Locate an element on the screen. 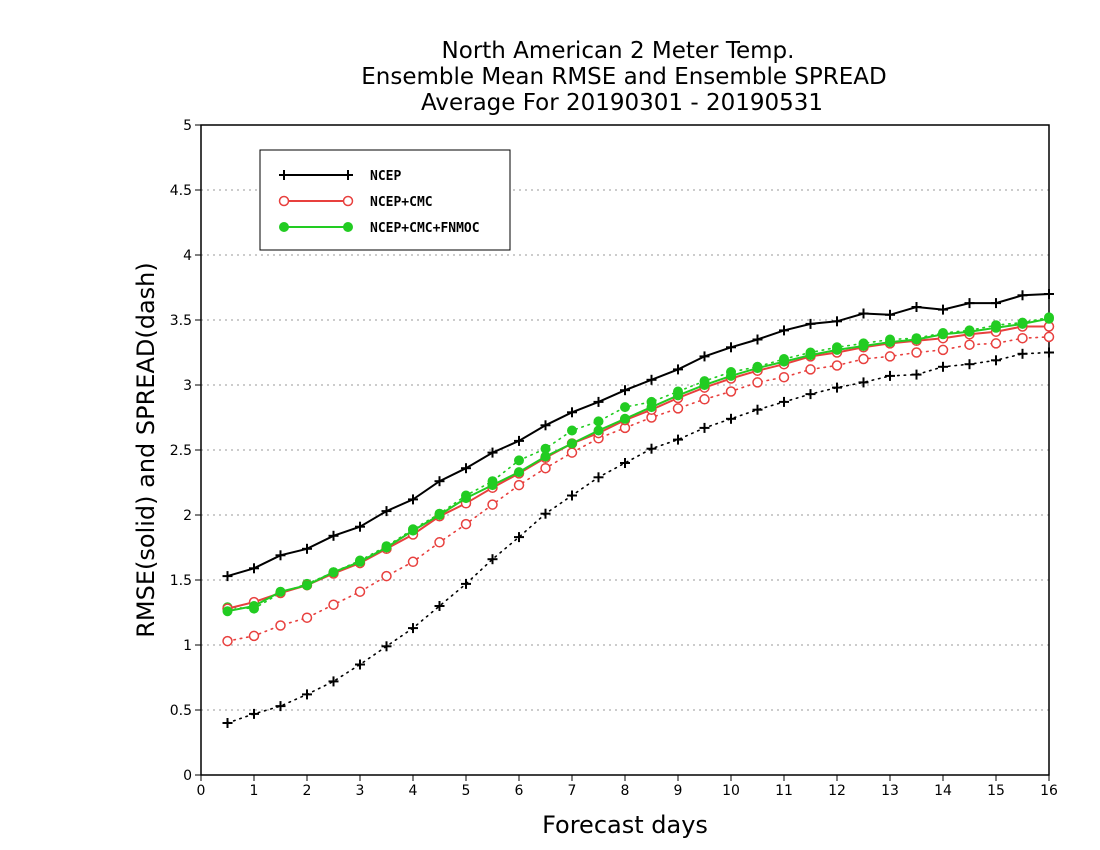  legend-box is located at coordinates (385, 200).